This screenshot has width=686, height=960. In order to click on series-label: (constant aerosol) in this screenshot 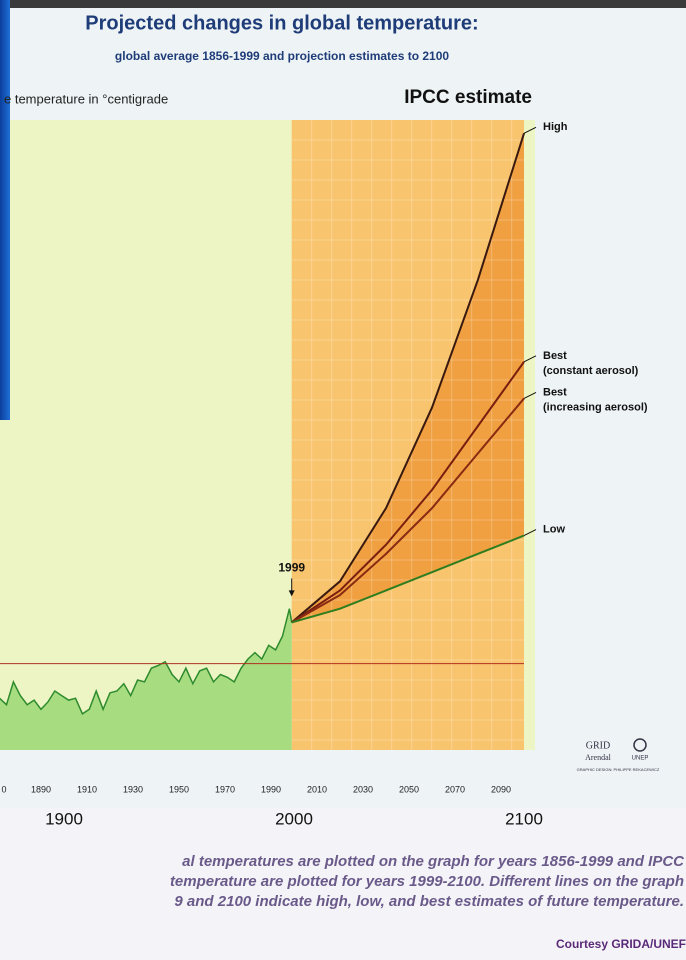, I will do `click(591, 371)`.